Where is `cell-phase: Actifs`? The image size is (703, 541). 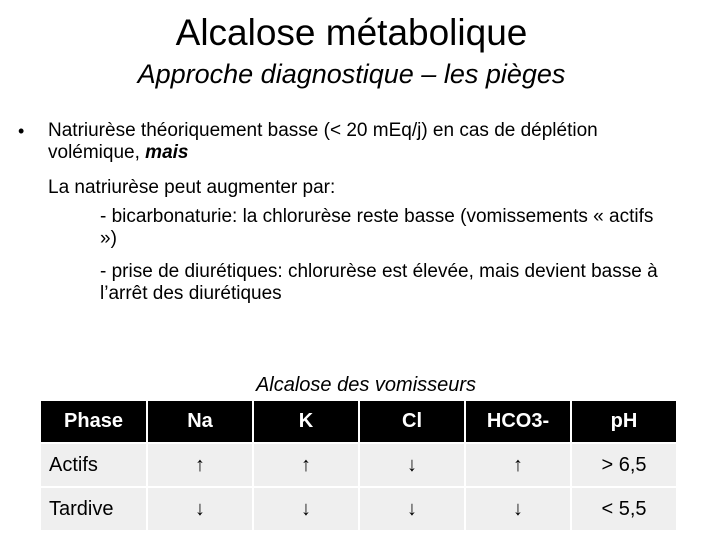
cell-phase: Actifs is located at coordinates (94, 465).